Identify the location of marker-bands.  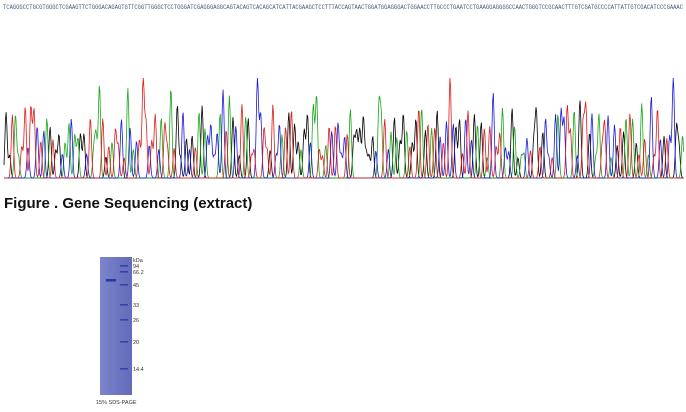
(124, 317).